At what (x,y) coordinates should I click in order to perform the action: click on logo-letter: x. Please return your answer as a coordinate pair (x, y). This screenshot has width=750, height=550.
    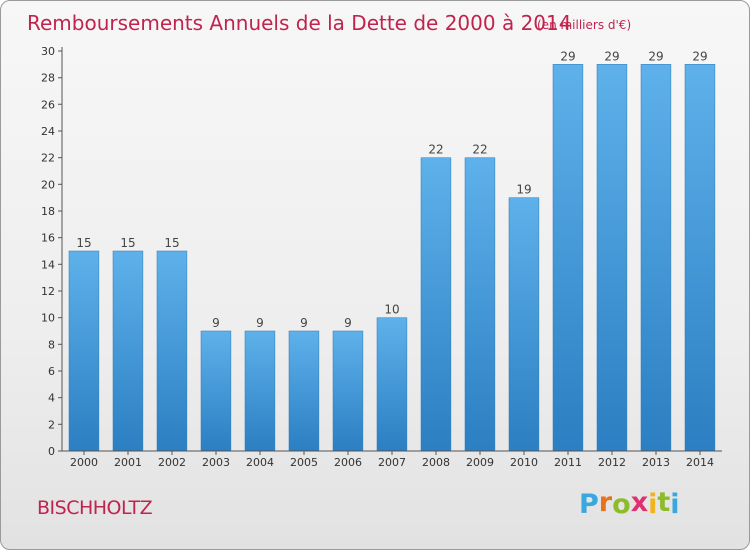
    Looking at the image, I should click on (639, 502).